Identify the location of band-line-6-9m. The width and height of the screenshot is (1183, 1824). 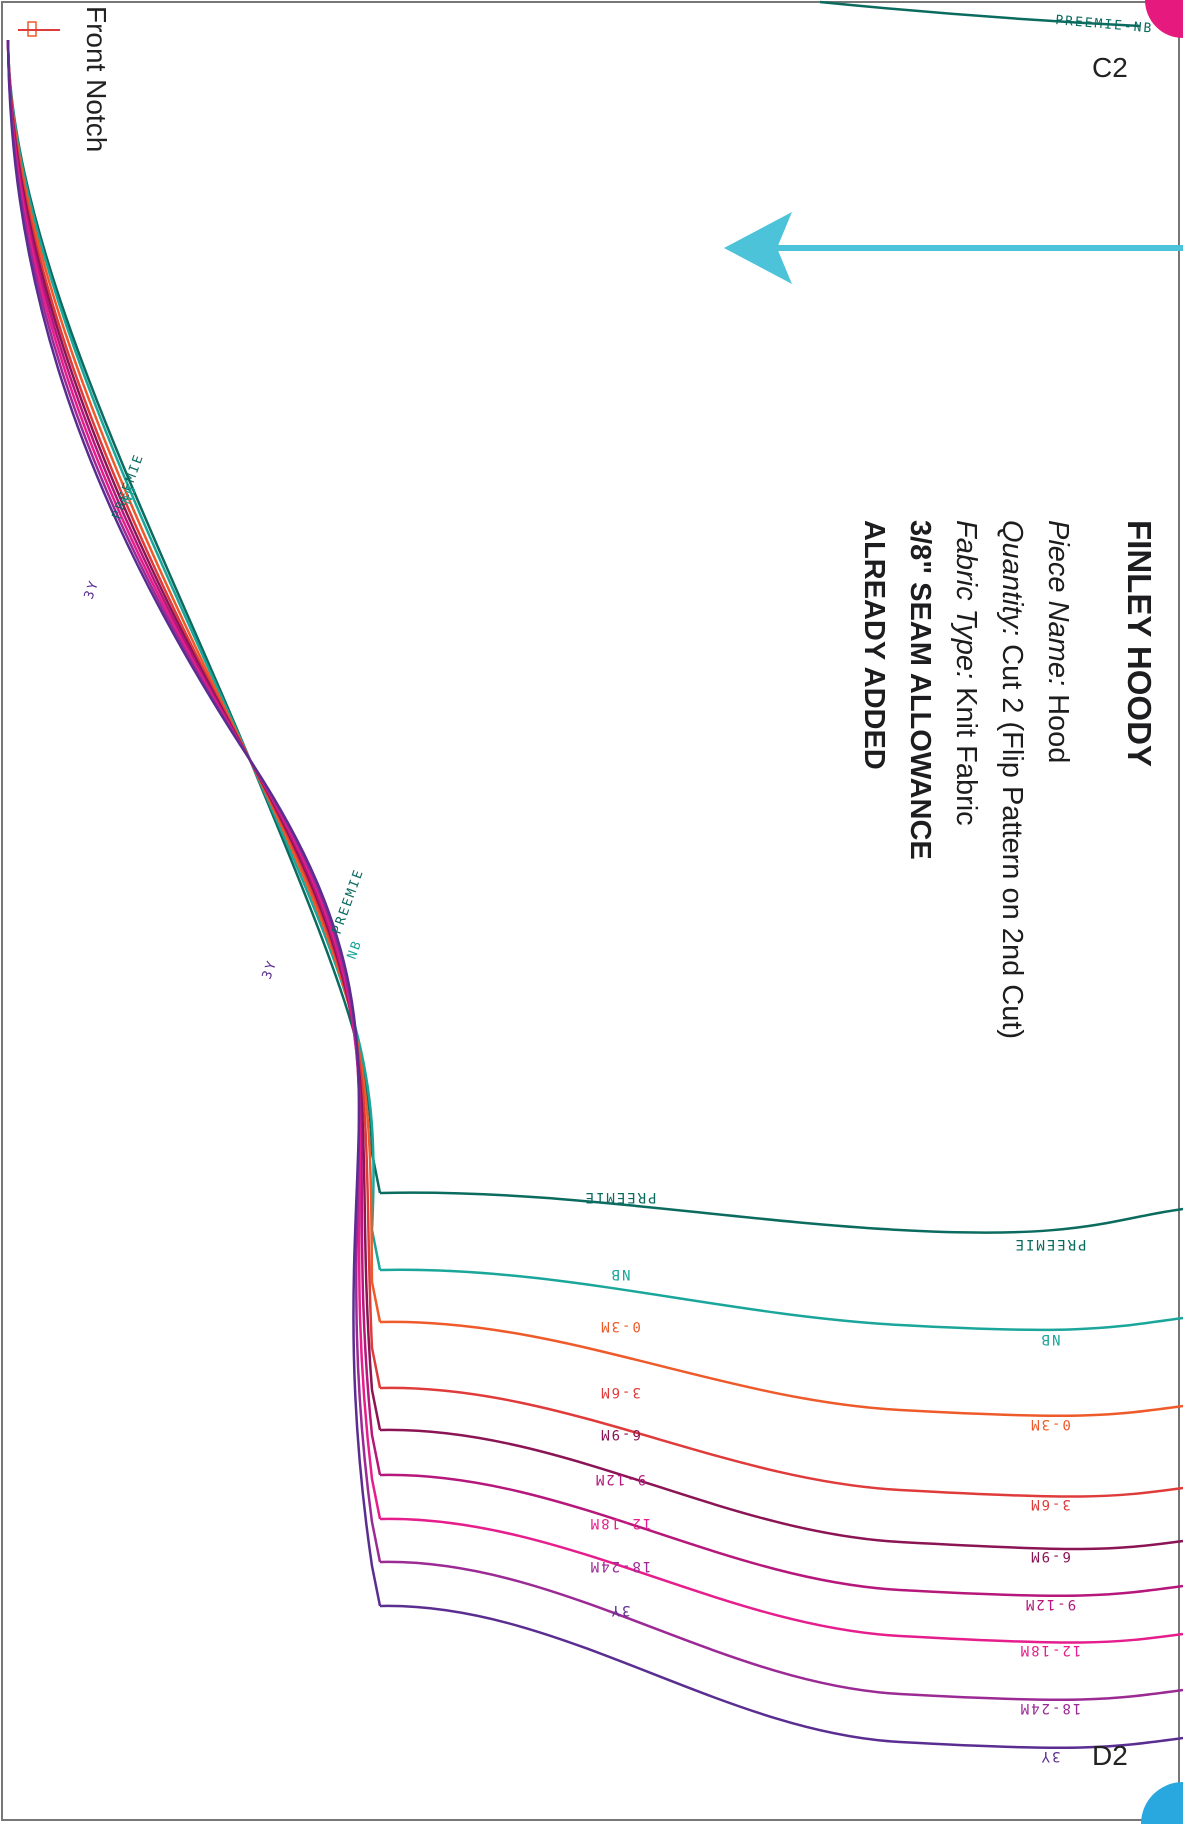
(781, 1489).